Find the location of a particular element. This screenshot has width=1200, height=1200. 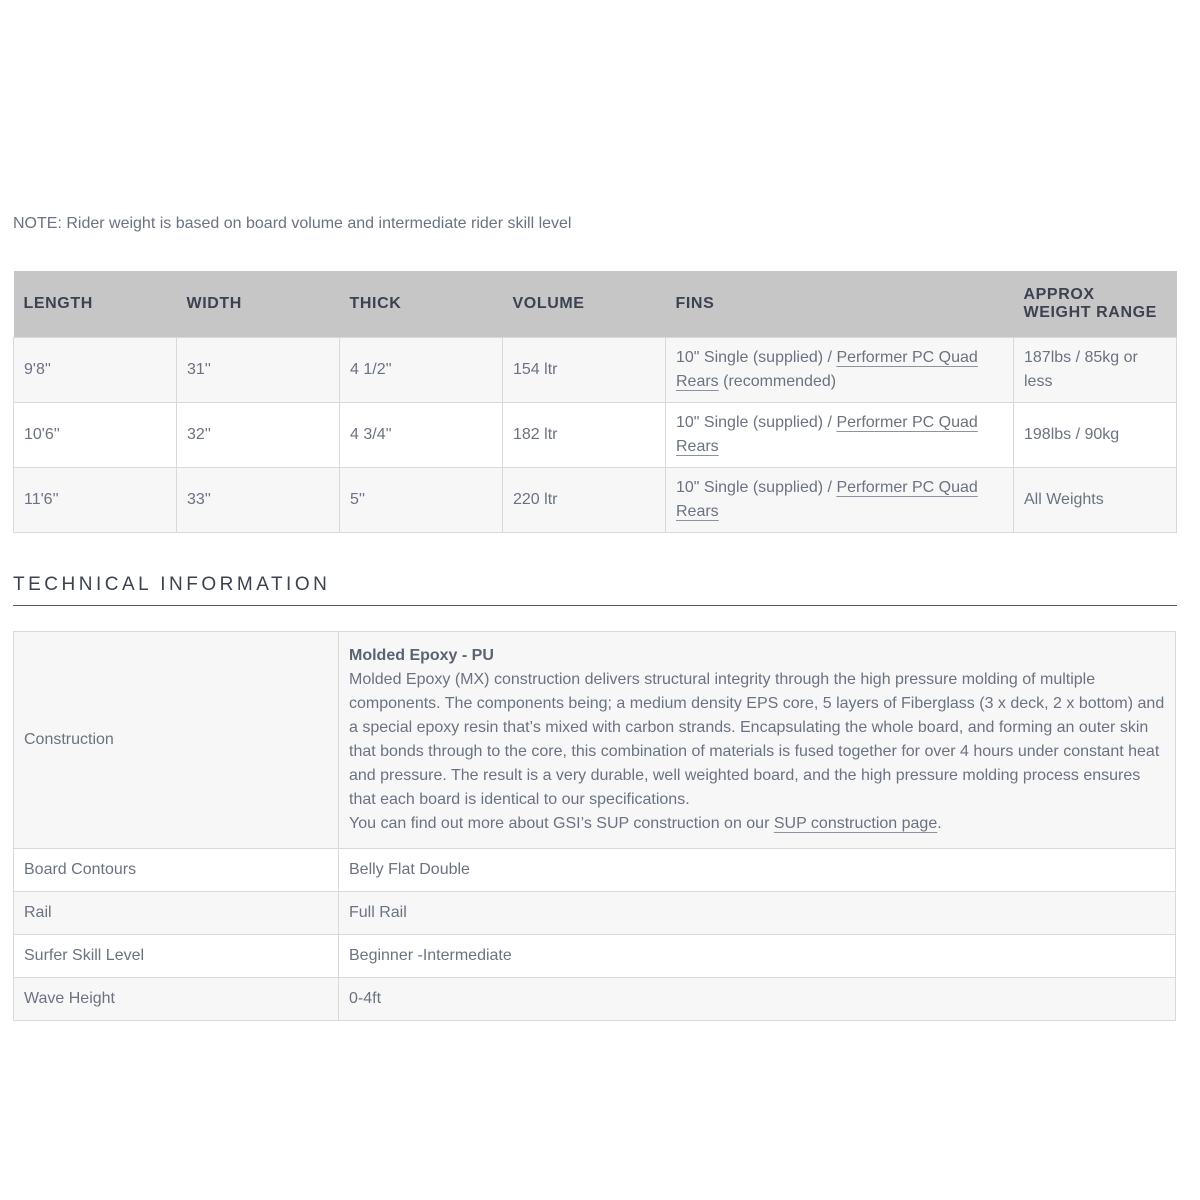

length-cell: 10'6'' is located at coordinates (95, 434).